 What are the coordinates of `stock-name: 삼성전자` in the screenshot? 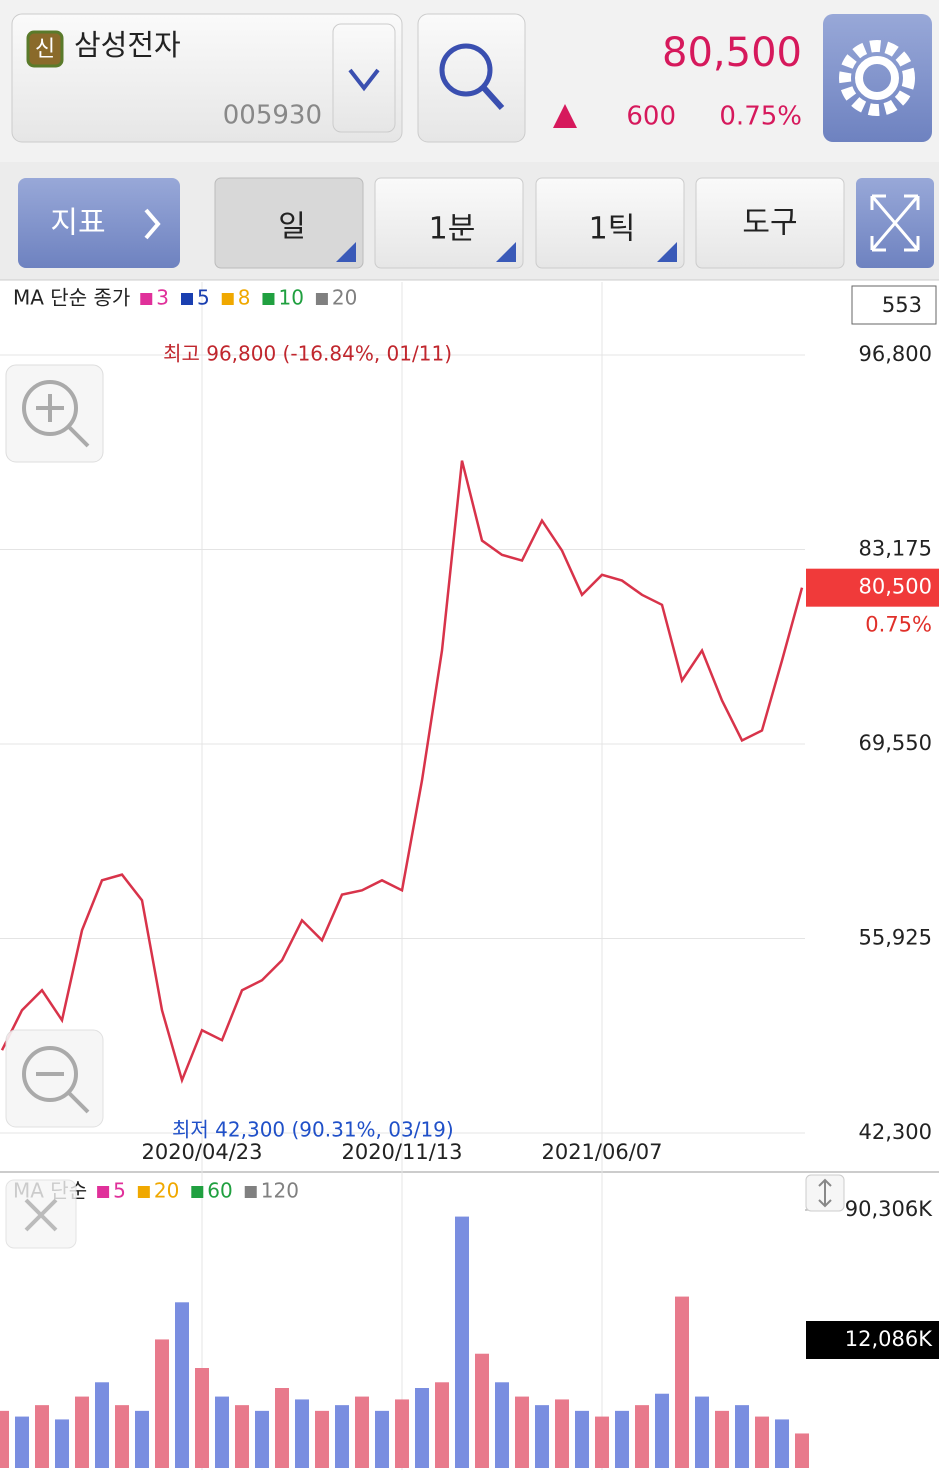 It's located at (127, 45).